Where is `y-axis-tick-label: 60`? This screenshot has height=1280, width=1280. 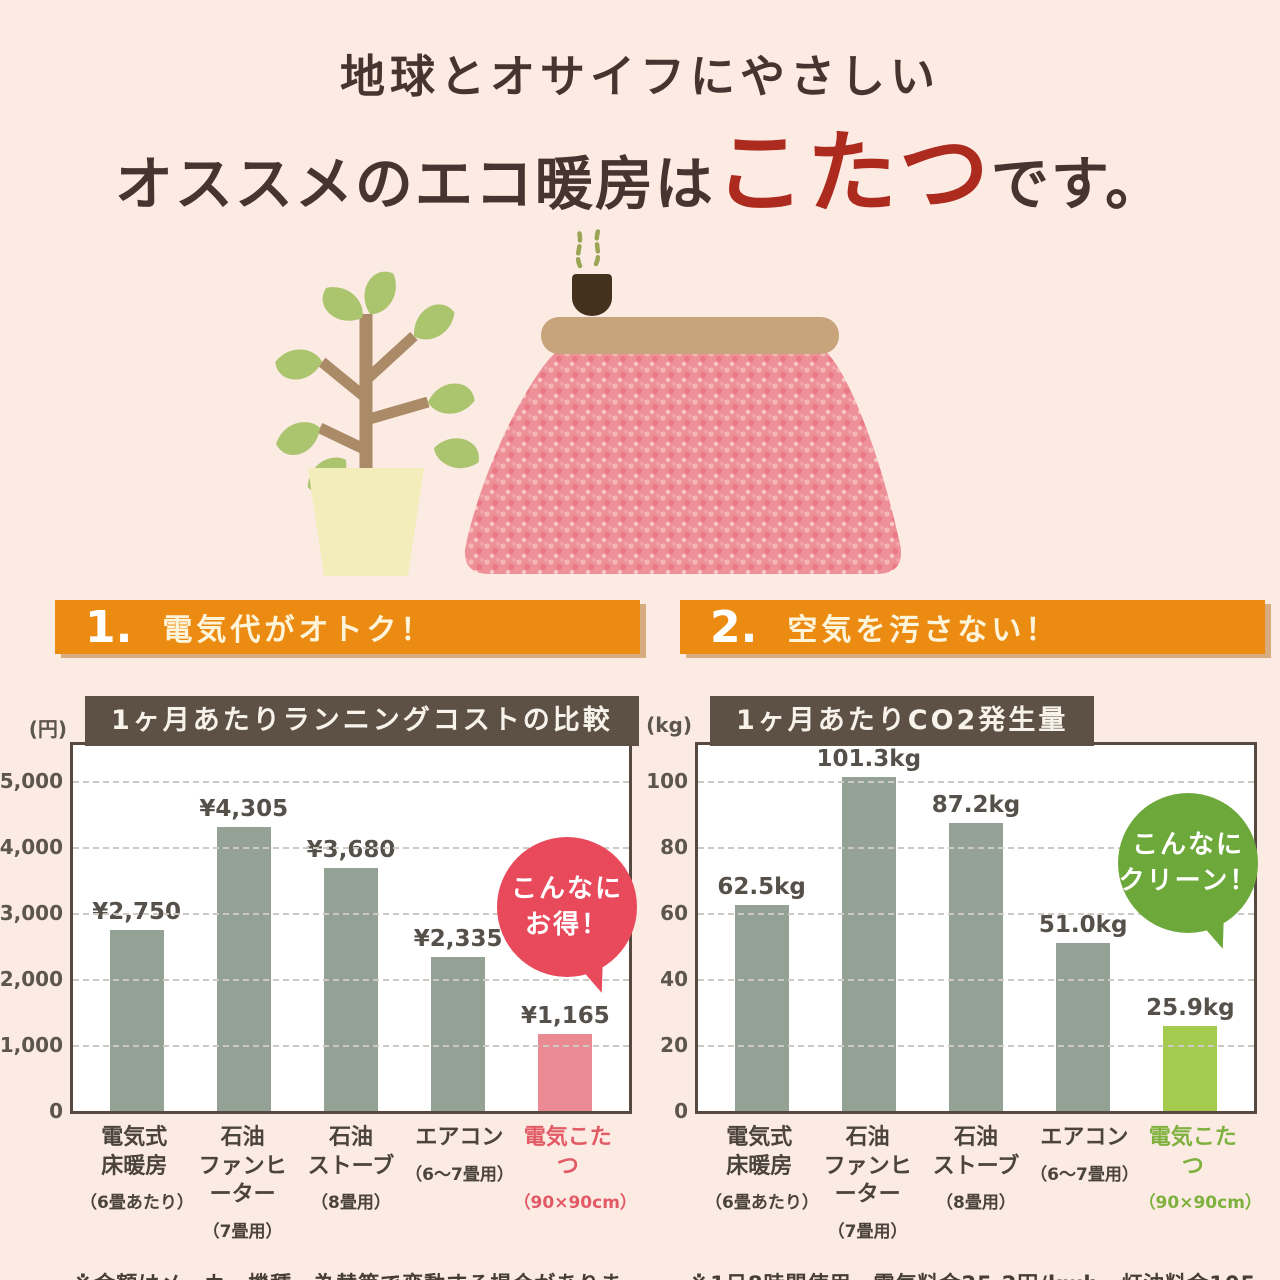 y-axis-tick-label: 60 is located at coordinates (674, 913).